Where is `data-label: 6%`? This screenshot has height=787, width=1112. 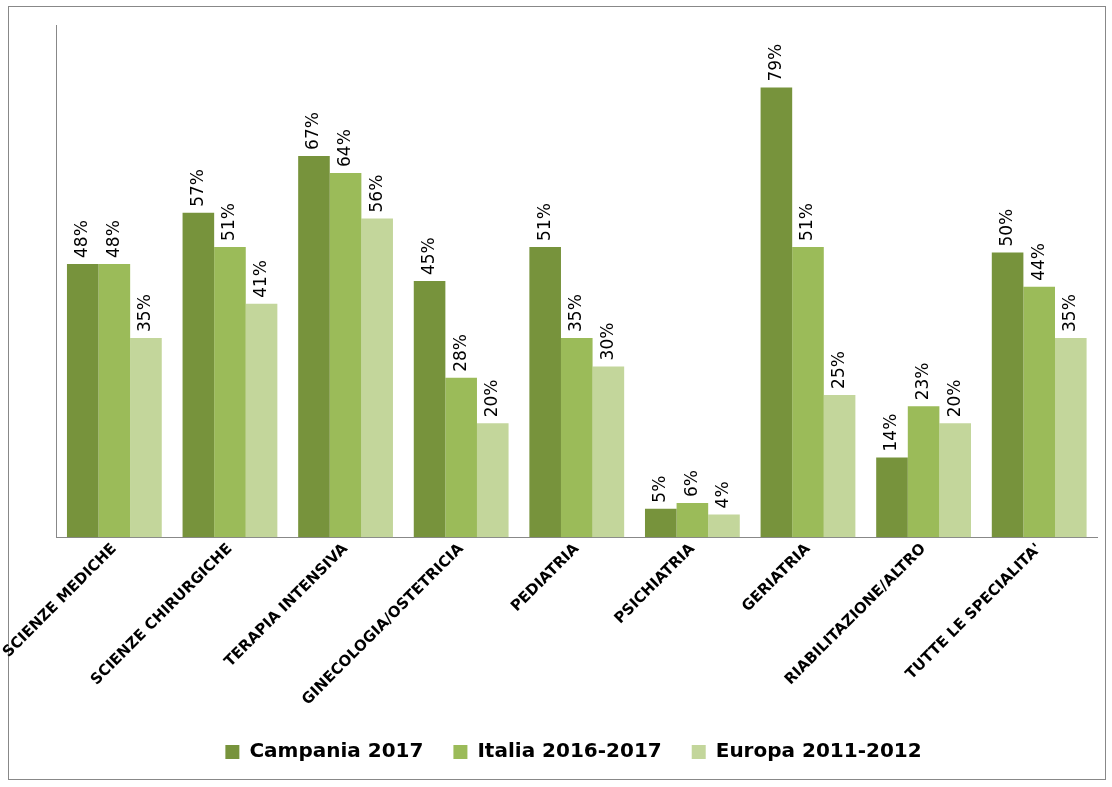
data-label: 6% is located at coordinates (690, 483).